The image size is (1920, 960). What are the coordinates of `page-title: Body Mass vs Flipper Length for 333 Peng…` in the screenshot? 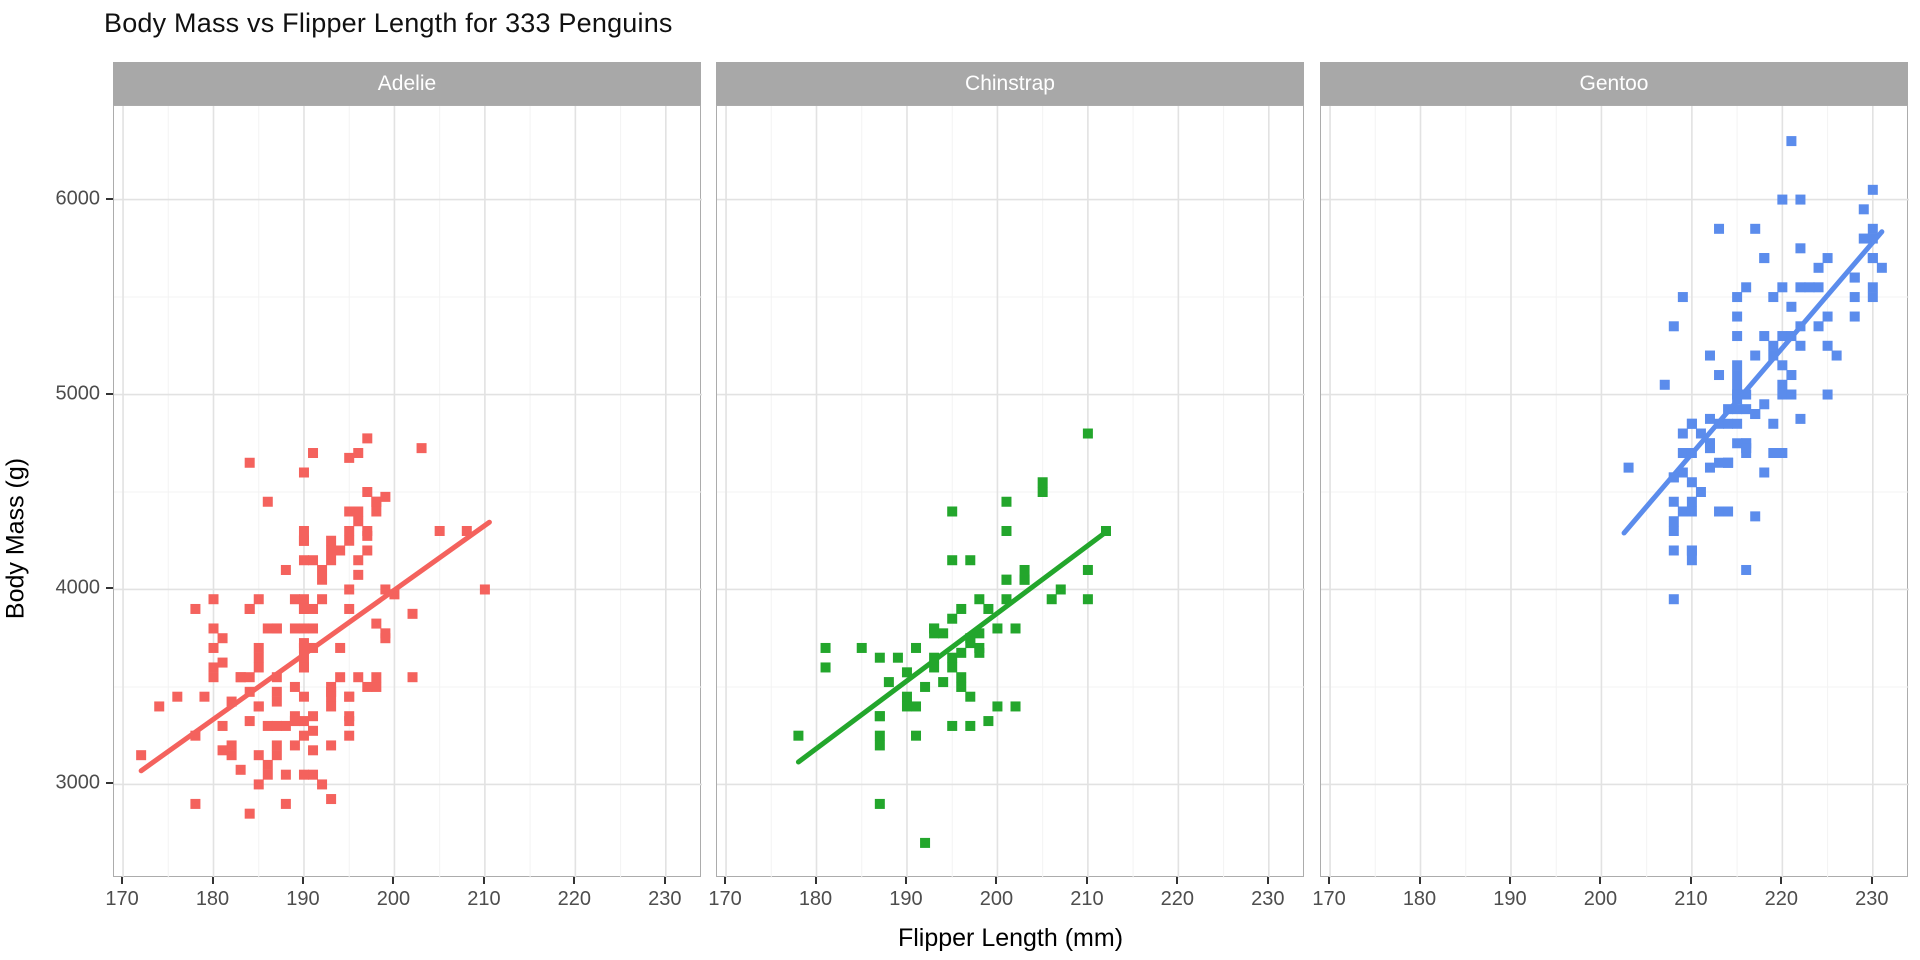 It's located at (388, 23).